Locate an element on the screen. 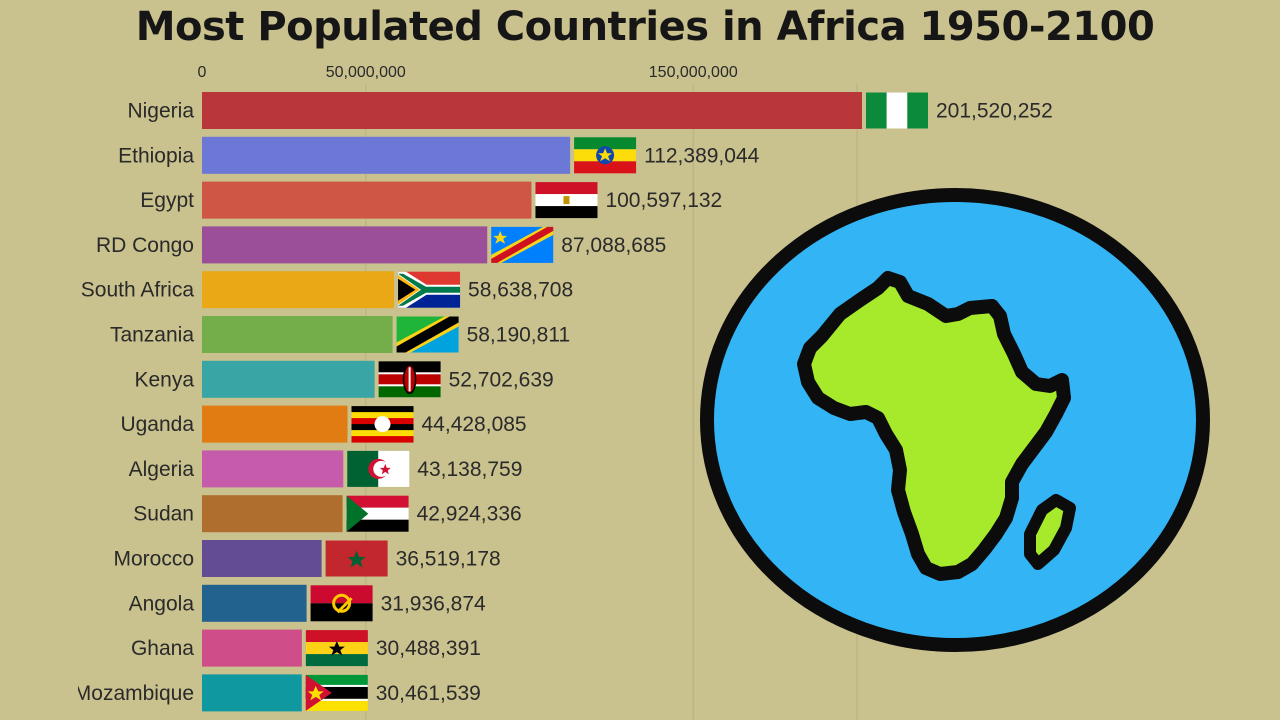 This screenshot has width=1280, height=720. nigeria-flag is located at coordinates (897, 110).